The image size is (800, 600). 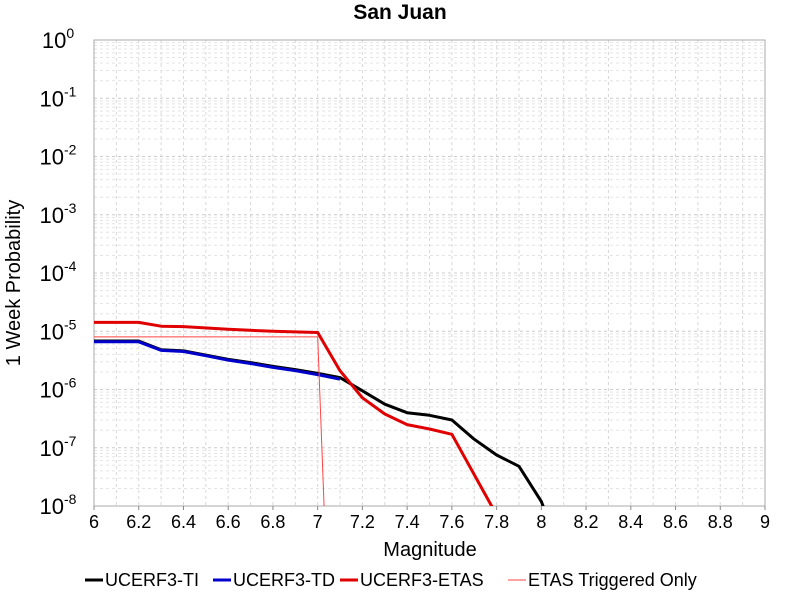 I want to click on x-tick-label: 8.4, so click(x=630, y=522).